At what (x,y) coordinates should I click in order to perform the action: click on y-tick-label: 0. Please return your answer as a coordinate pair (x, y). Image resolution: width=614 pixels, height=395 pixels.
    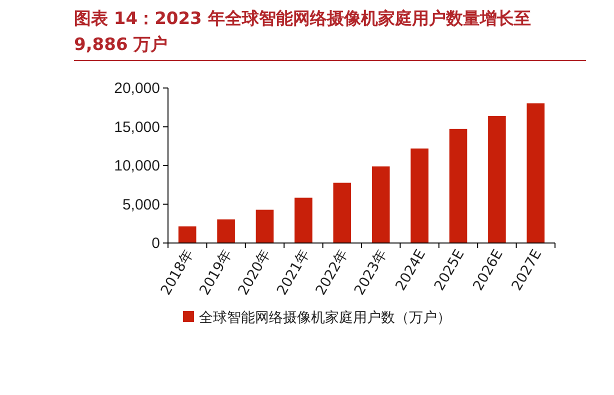
    Looking at the image, I should click on (156, 243).